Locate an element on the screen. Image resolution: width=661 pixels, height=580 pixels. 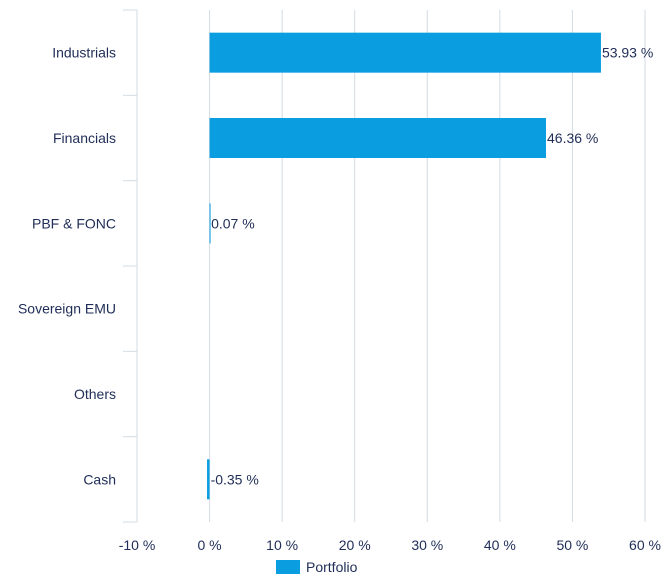
x-tick-label: -10 % is located at coordinates (137, 543).